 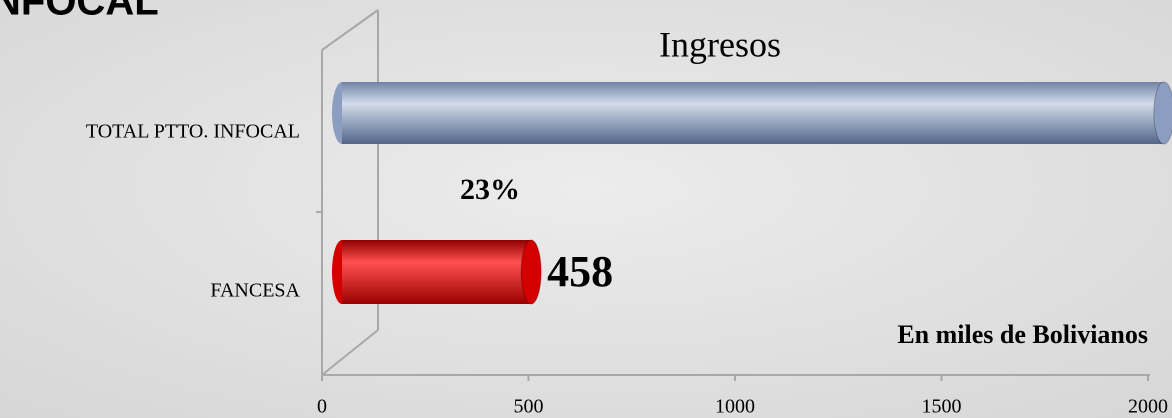 What do you see at coordinates (1148, 407) in the screenshot?
I see `x-tick-label: 2000` at bounding box center [1148, 407].